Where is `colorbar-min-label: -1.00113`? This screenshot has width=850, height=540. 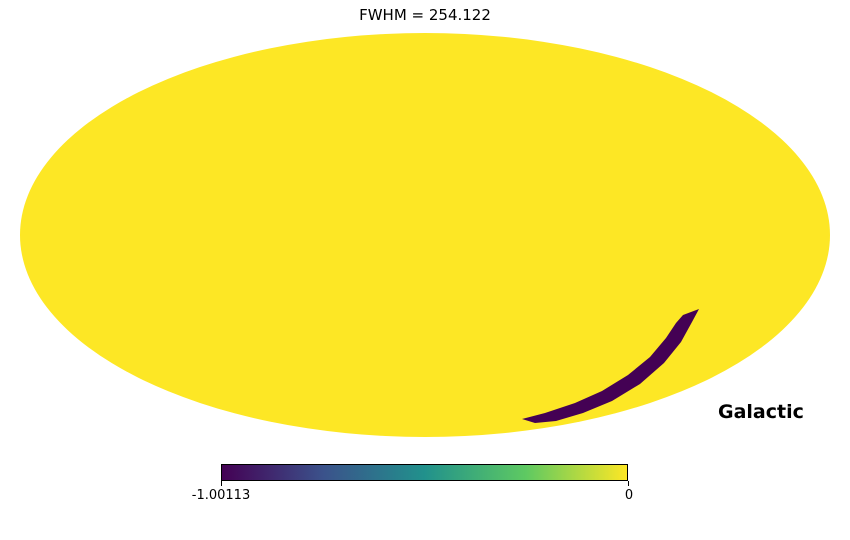
colorbar-min-label: -1.00113 is located at coordinates (221, 495).